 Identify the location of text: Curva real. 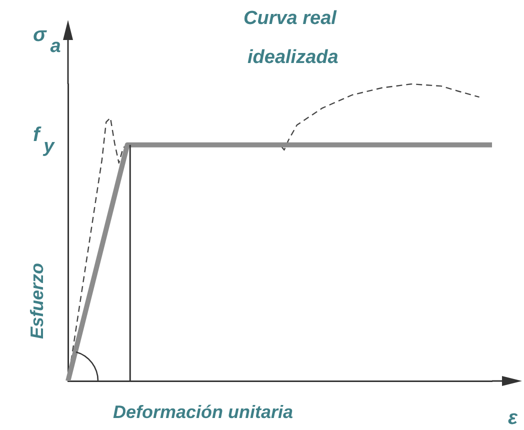
(290, 18).